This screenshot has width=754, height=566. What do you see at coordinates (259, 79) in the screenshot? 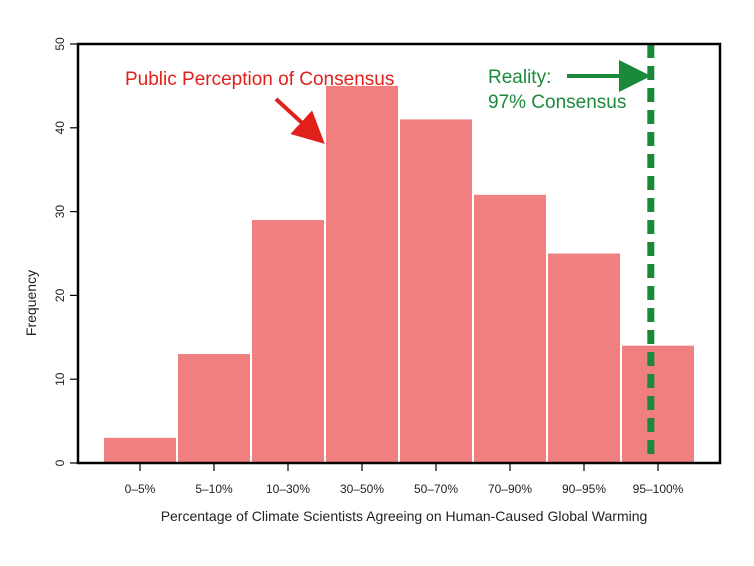
I see `public-perception-annotation: Public Perception of Consensus` at bounding box center [259, 79].